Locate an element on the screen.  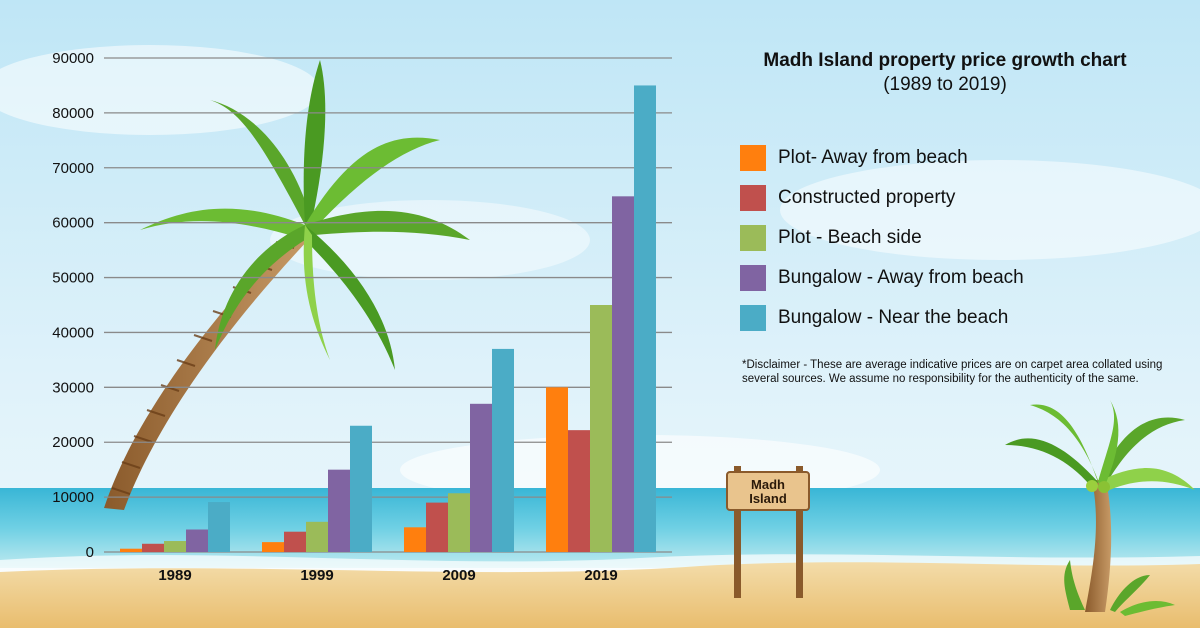
y-tick-label: 70000 is located at coordinates (73, 168).